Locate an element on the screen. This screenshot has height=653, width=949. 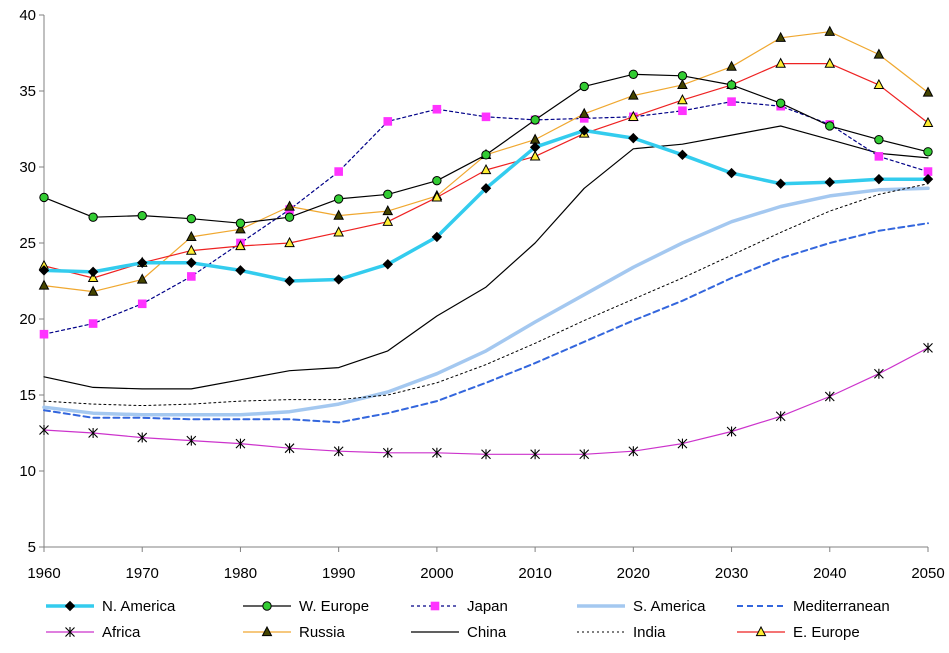
y-tick-label: 40 is located at coordinates (27, 15).